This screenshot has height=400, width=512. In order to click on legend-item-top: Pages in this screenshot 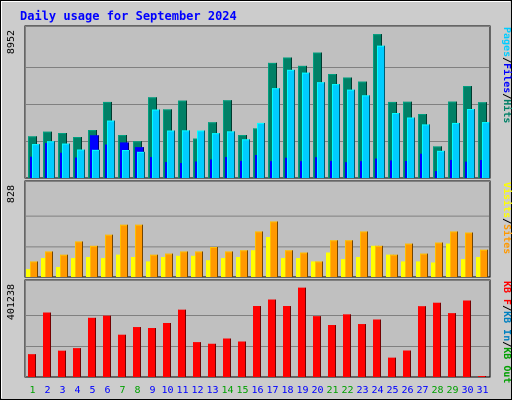, I will do `click(506, 42)`.